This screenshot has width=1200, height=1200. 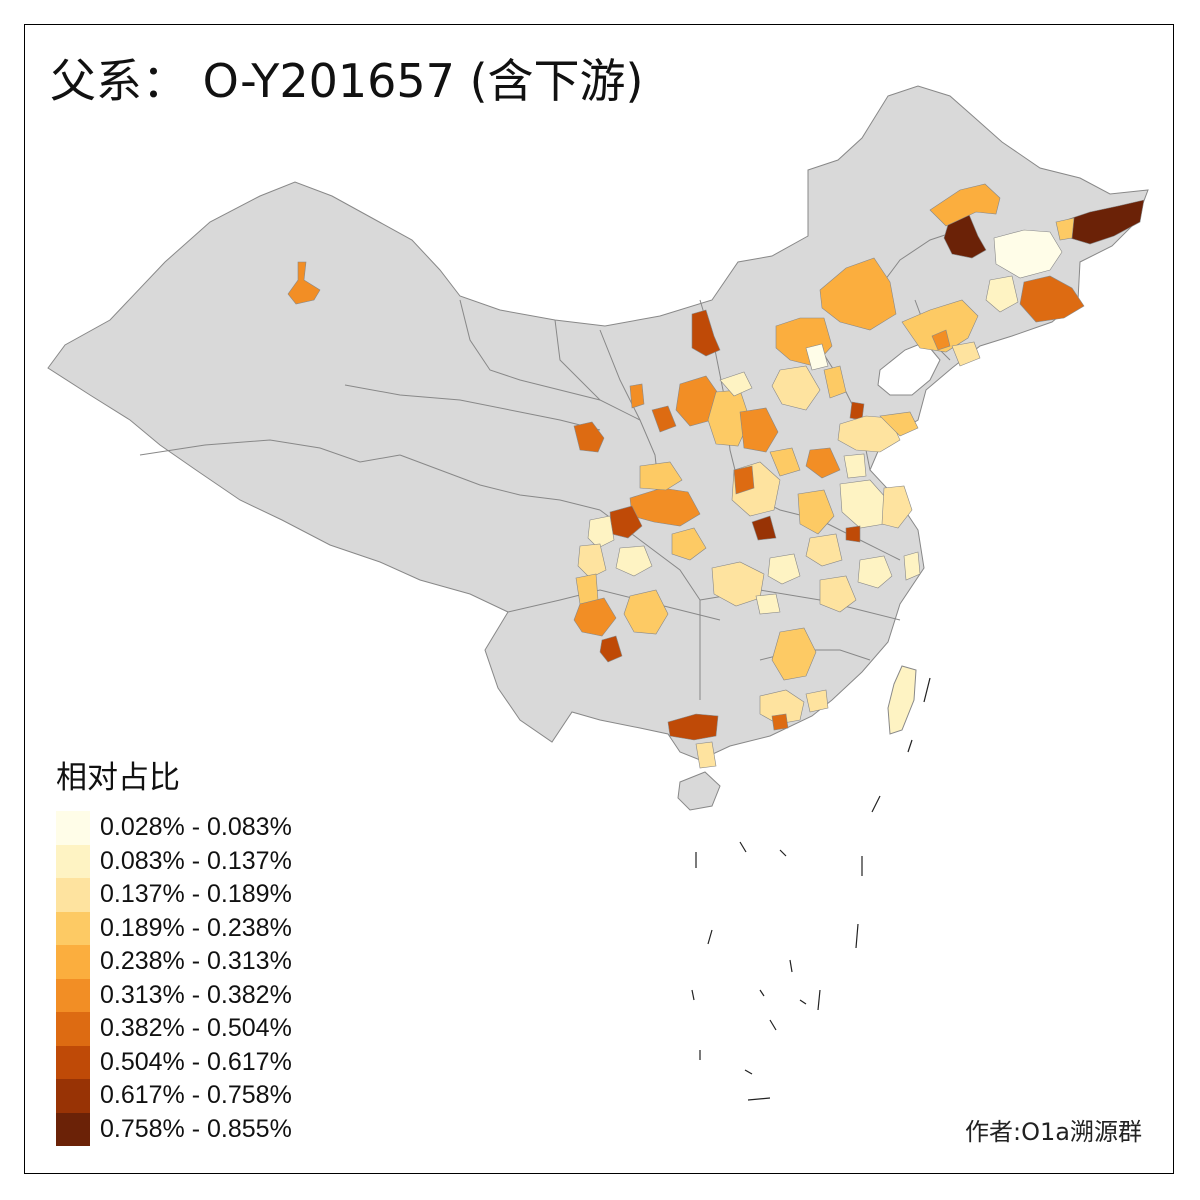 I want to click on region-guangdong-b, so click(x=780, y=722).